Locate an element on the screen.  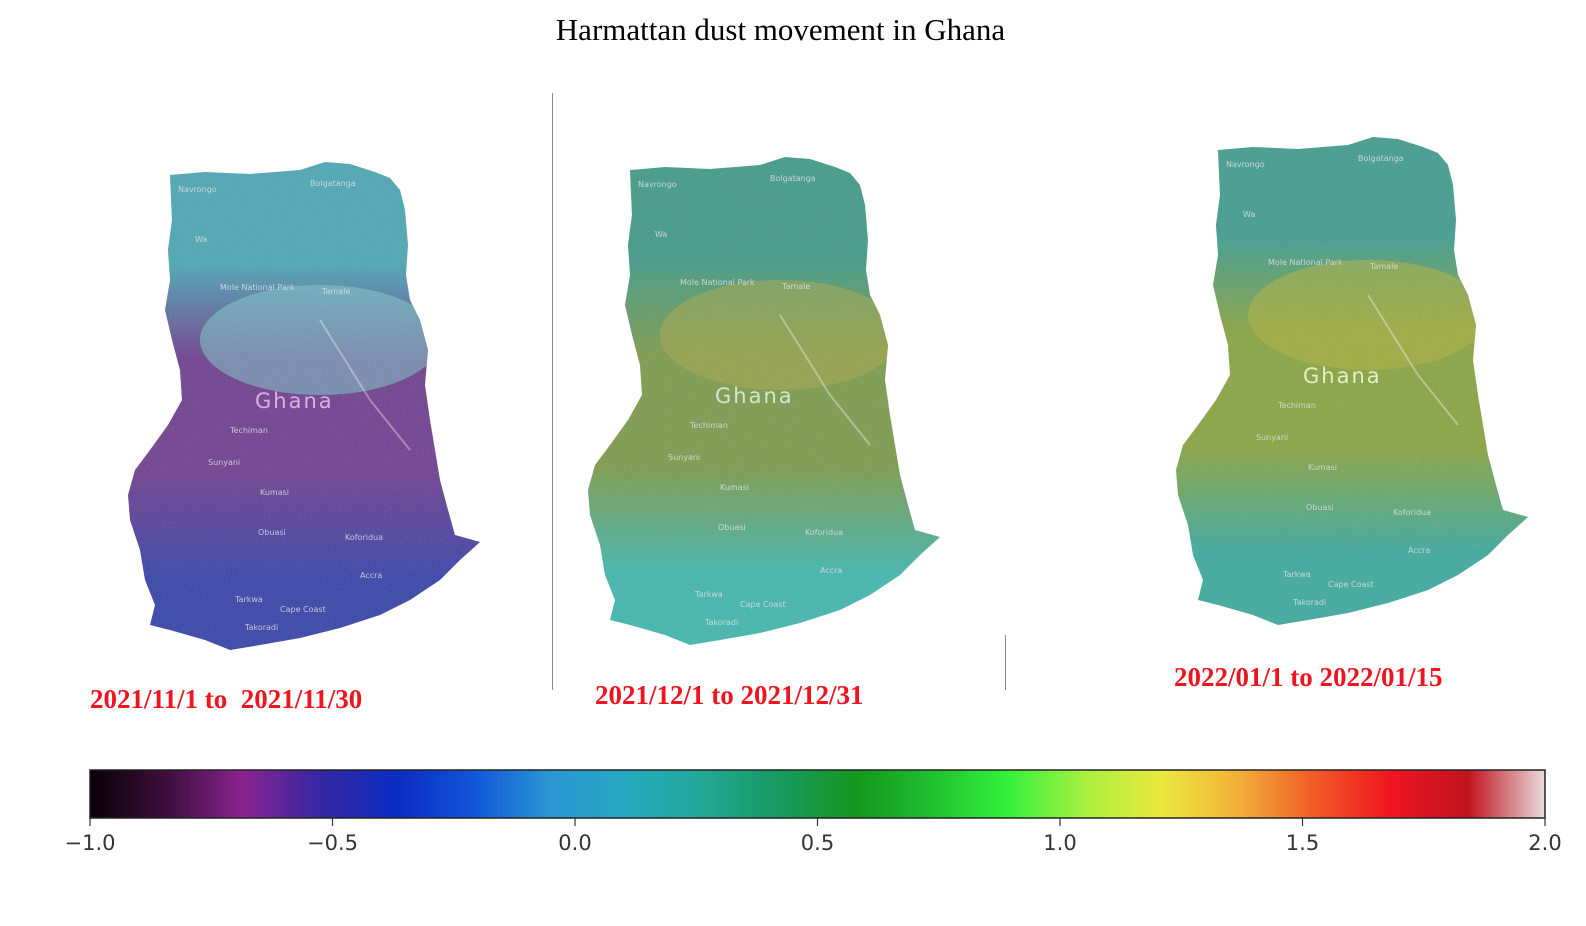
period-label-3: 2022/01/1 to 2022/01/15 is located at coordinates (1308, 677).